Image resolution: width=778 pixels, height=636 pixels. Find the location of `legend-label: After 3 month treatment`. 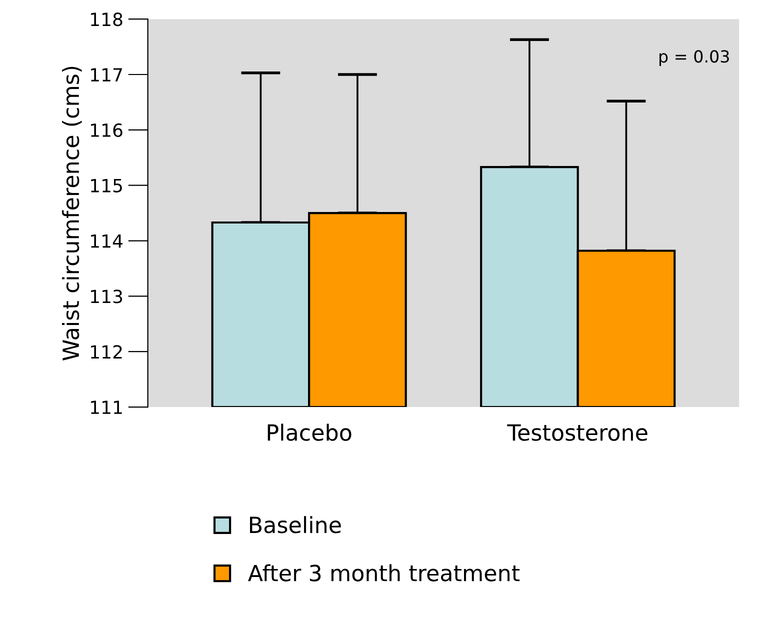

legend-label: After 3 month treatment is located at coordinates (384, 573).